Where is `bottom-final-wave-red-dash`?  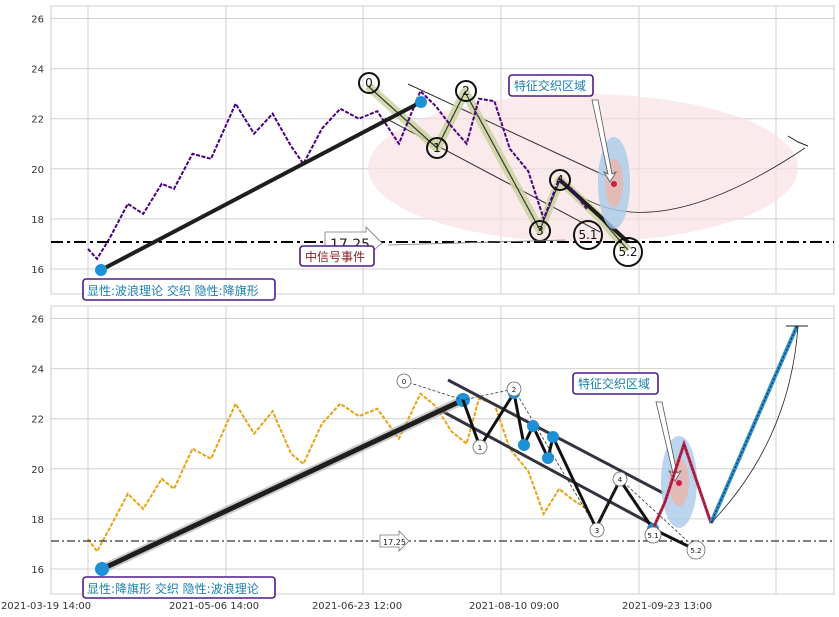
bottom-final-wave-red-dash is located at coordinates (682, 486).